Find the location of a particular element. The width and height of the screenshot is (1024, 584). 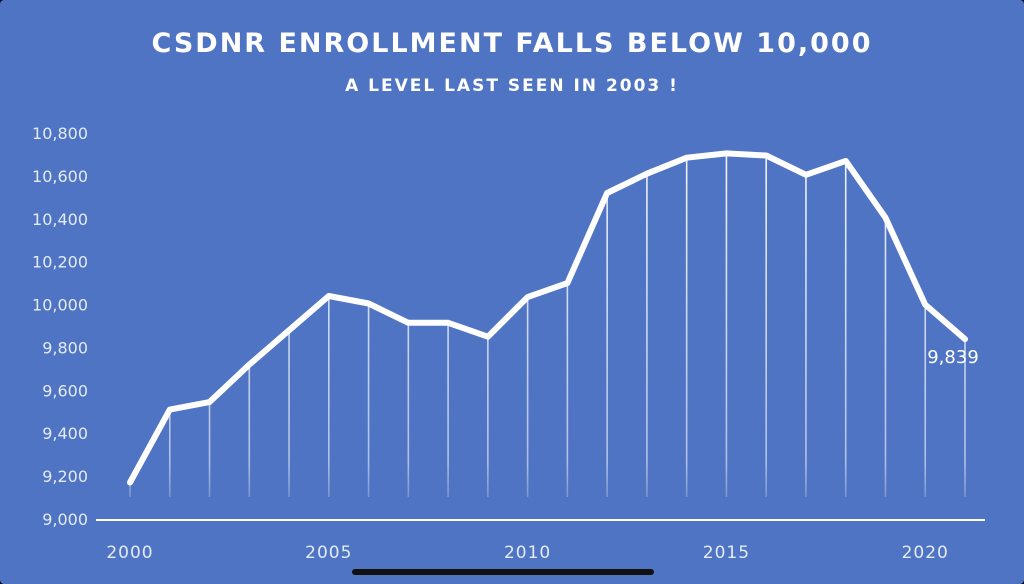

y-tick-label: 10,800 is located at coordinates (60, 133).